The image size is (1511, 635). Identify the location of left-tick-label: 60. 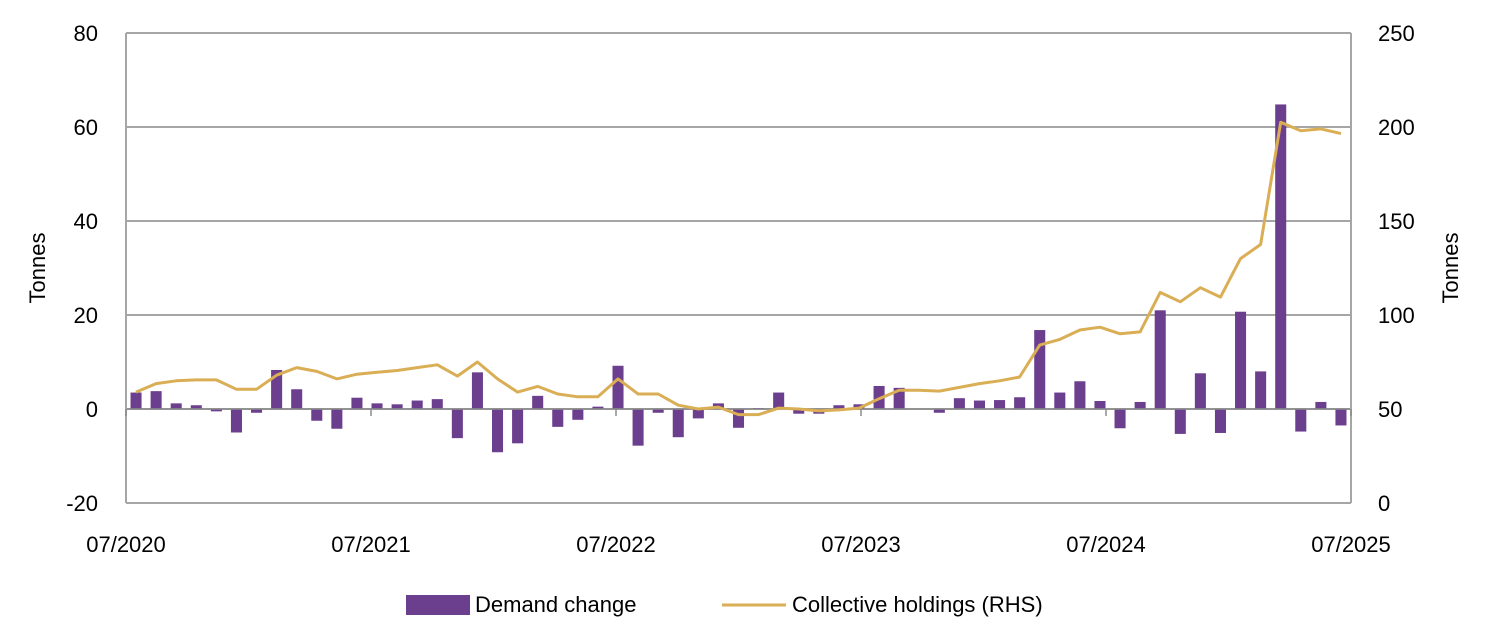
(86, 127).